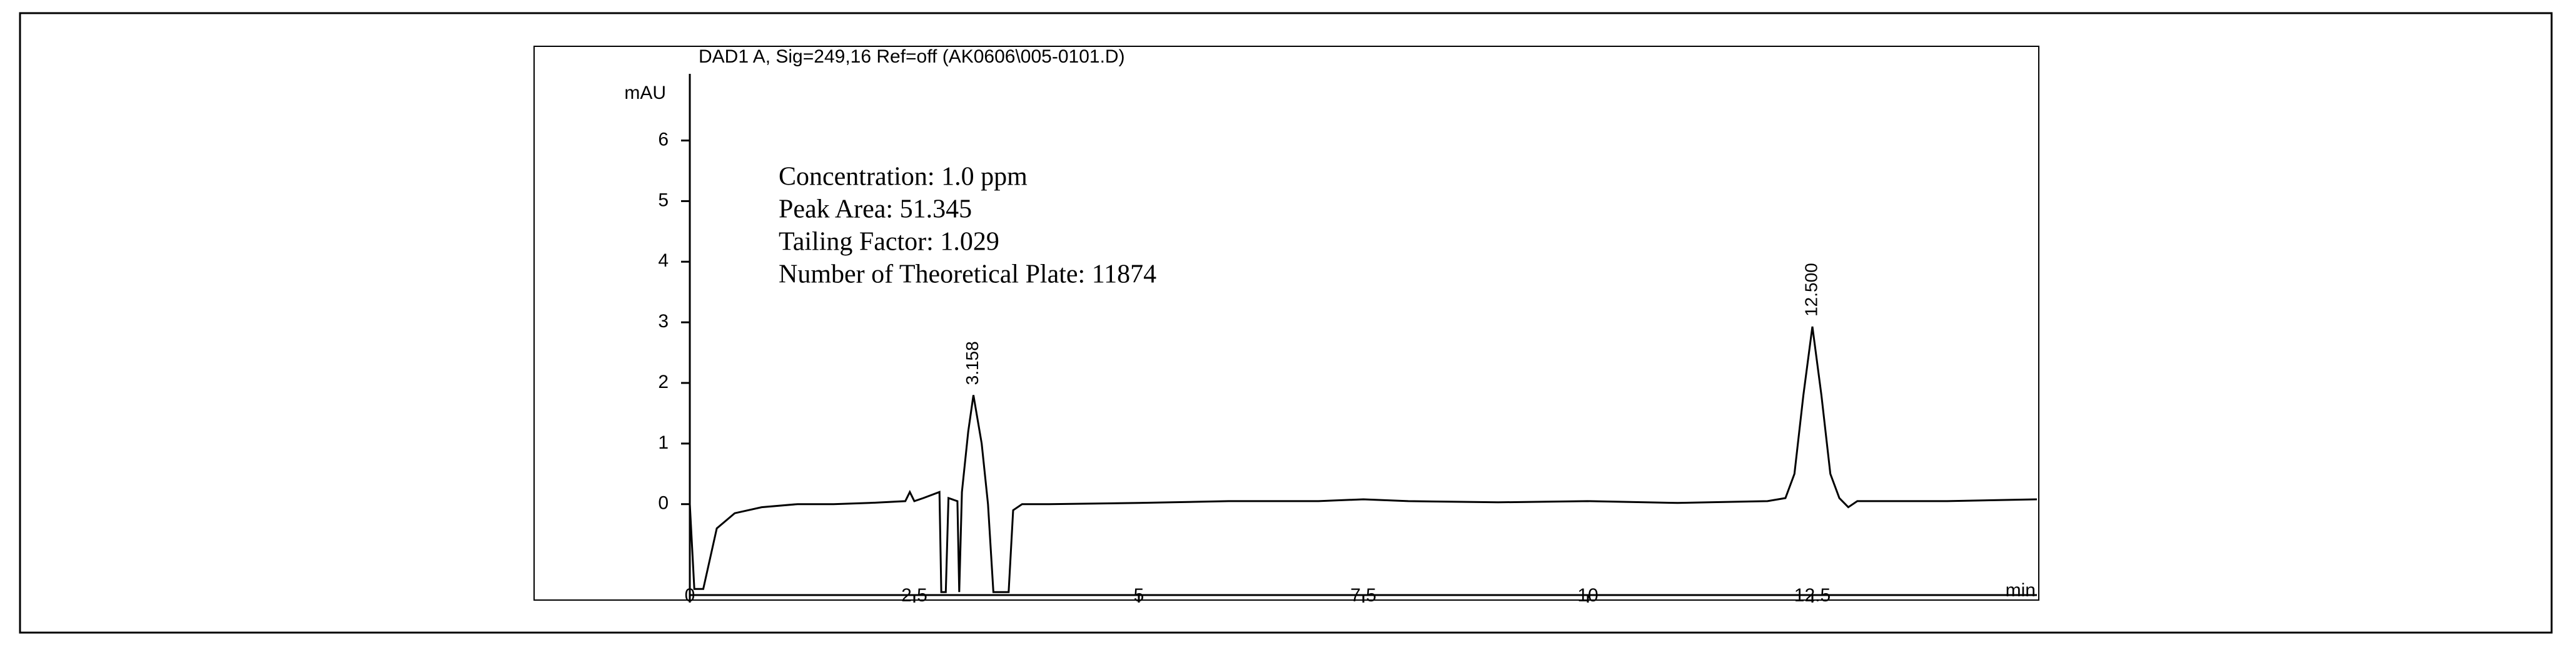 This screenshot has width=2576, height=652. I want to click on x-tick-label: 12.5, so click(1813, 596).